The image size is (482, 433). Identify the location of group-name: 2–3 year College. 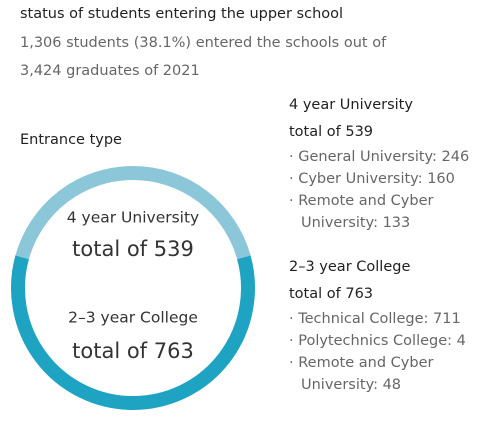
(350, 267).